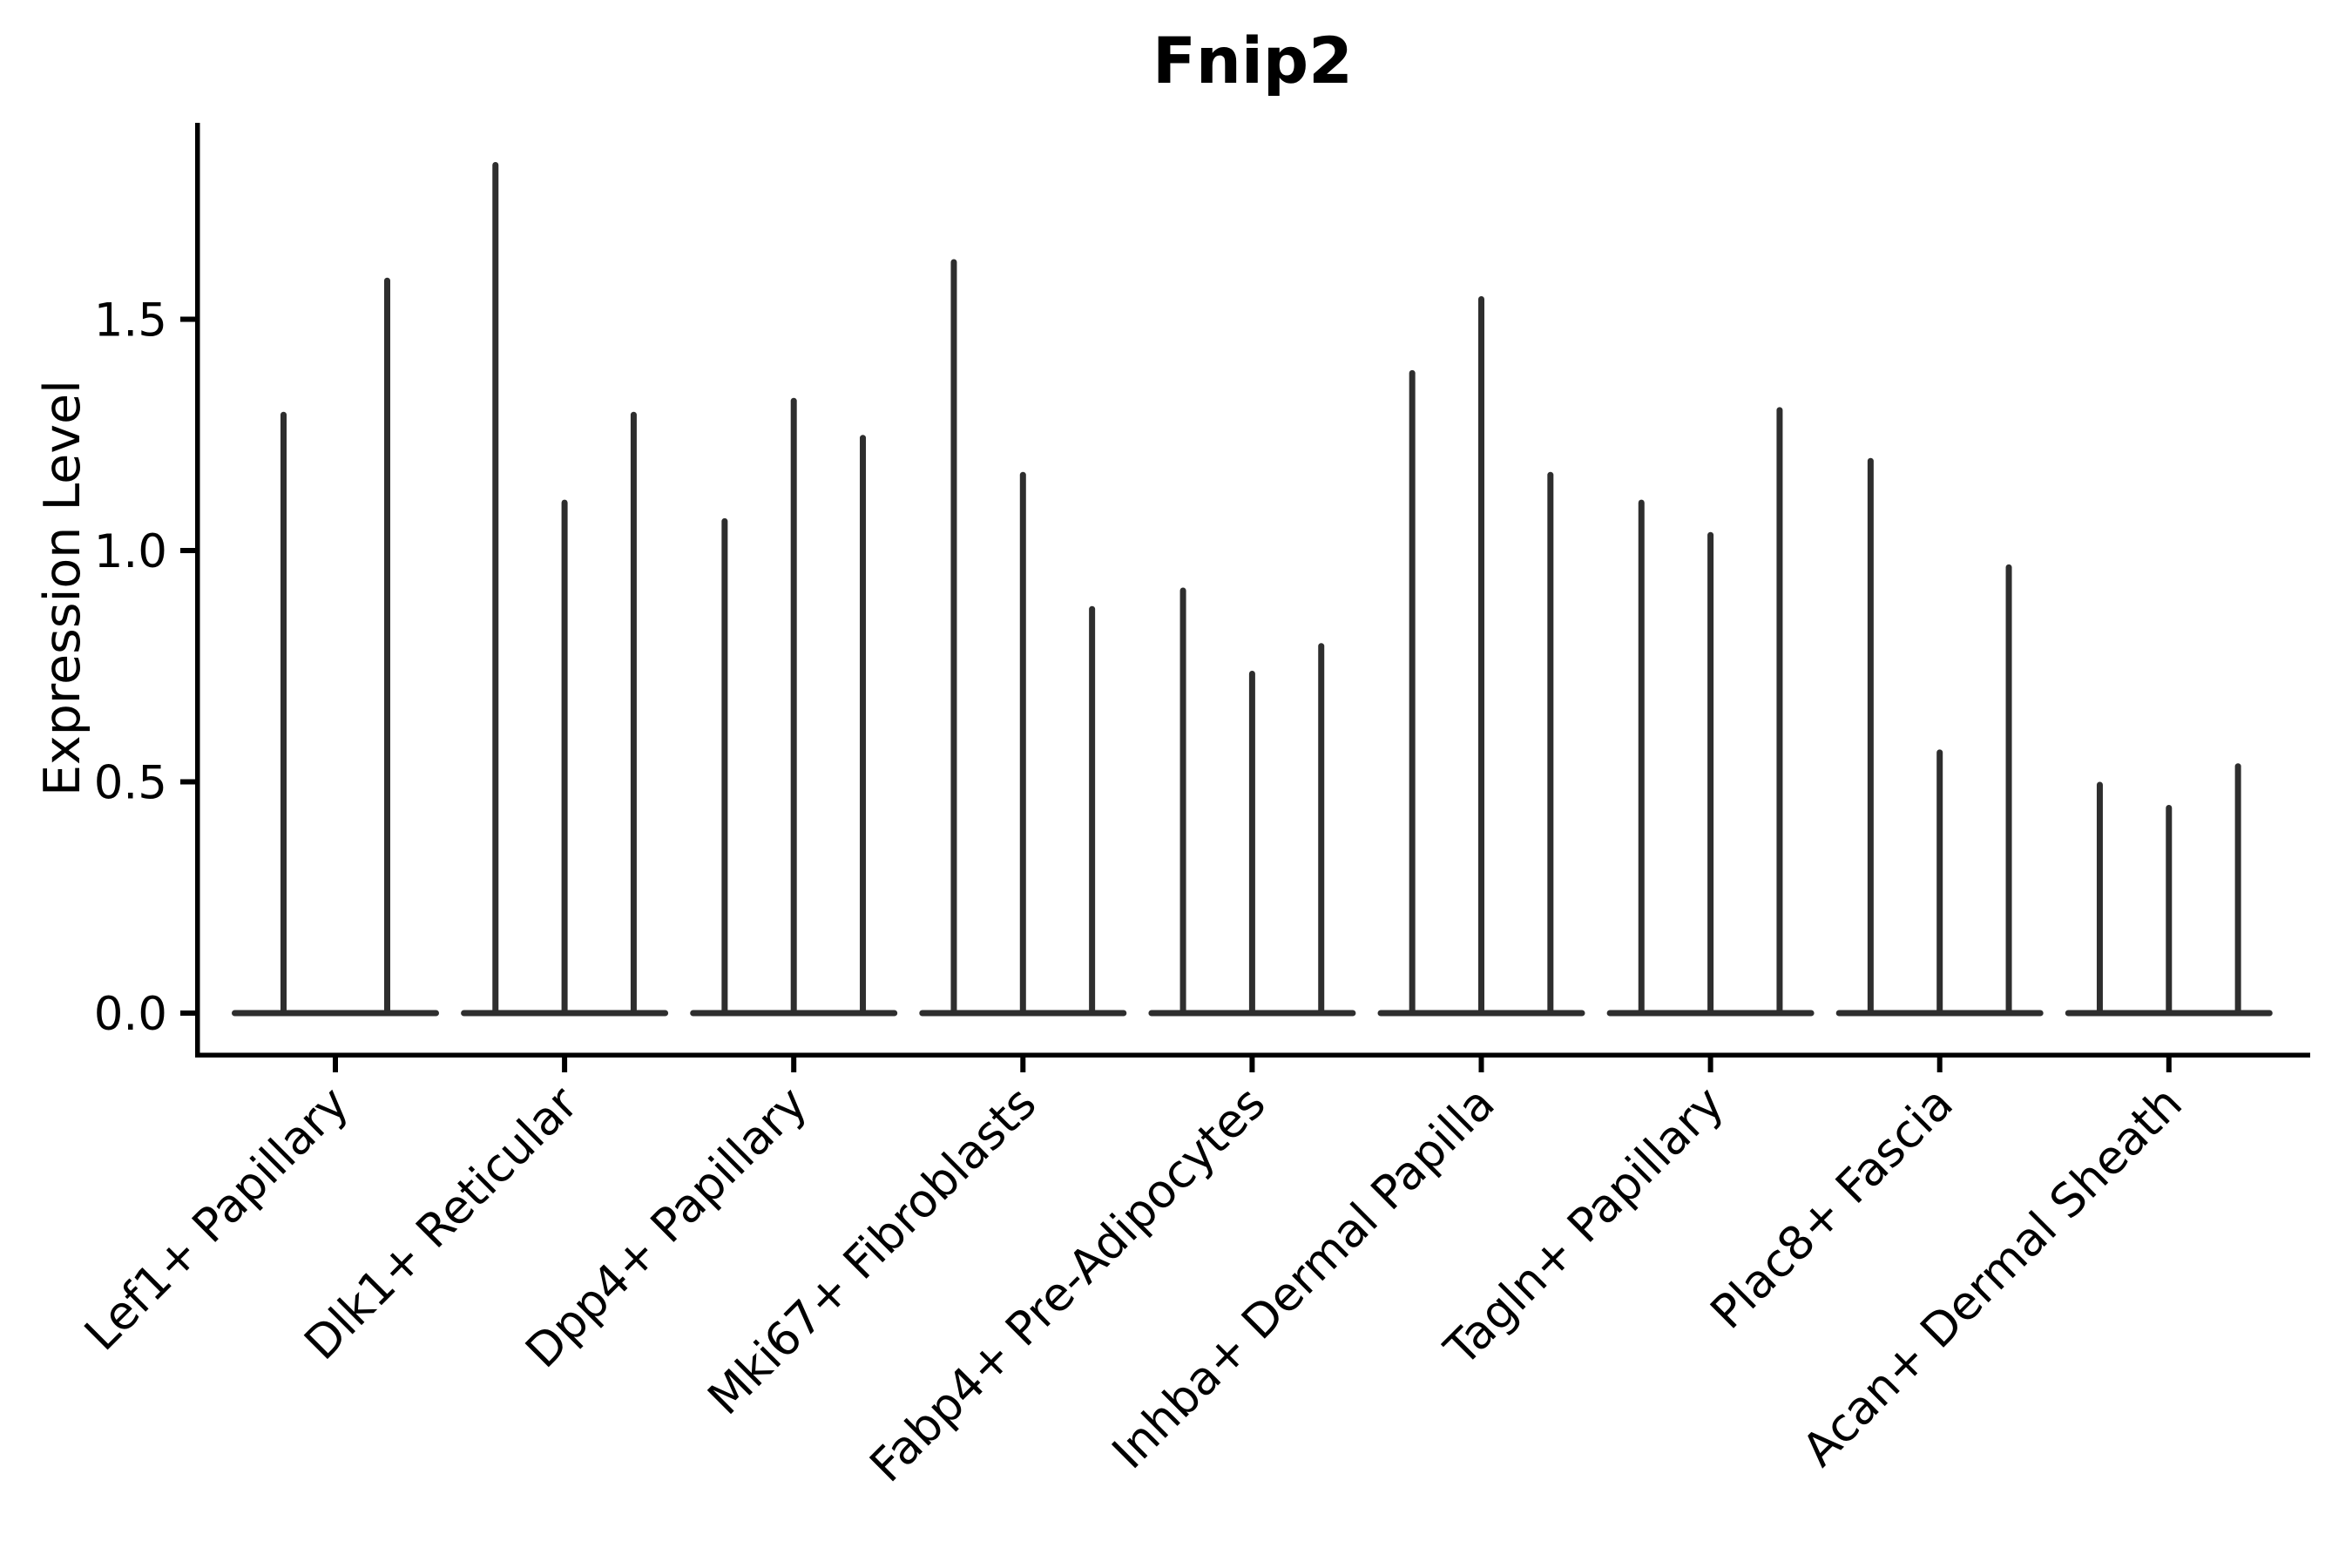 Image resolution: width=2352 pixels, height=1568 pixels. What do you see at coordinates (130, 321) in the screenshot?
I see `y-tick-label: 1.5` at bounding box center [130, 321].